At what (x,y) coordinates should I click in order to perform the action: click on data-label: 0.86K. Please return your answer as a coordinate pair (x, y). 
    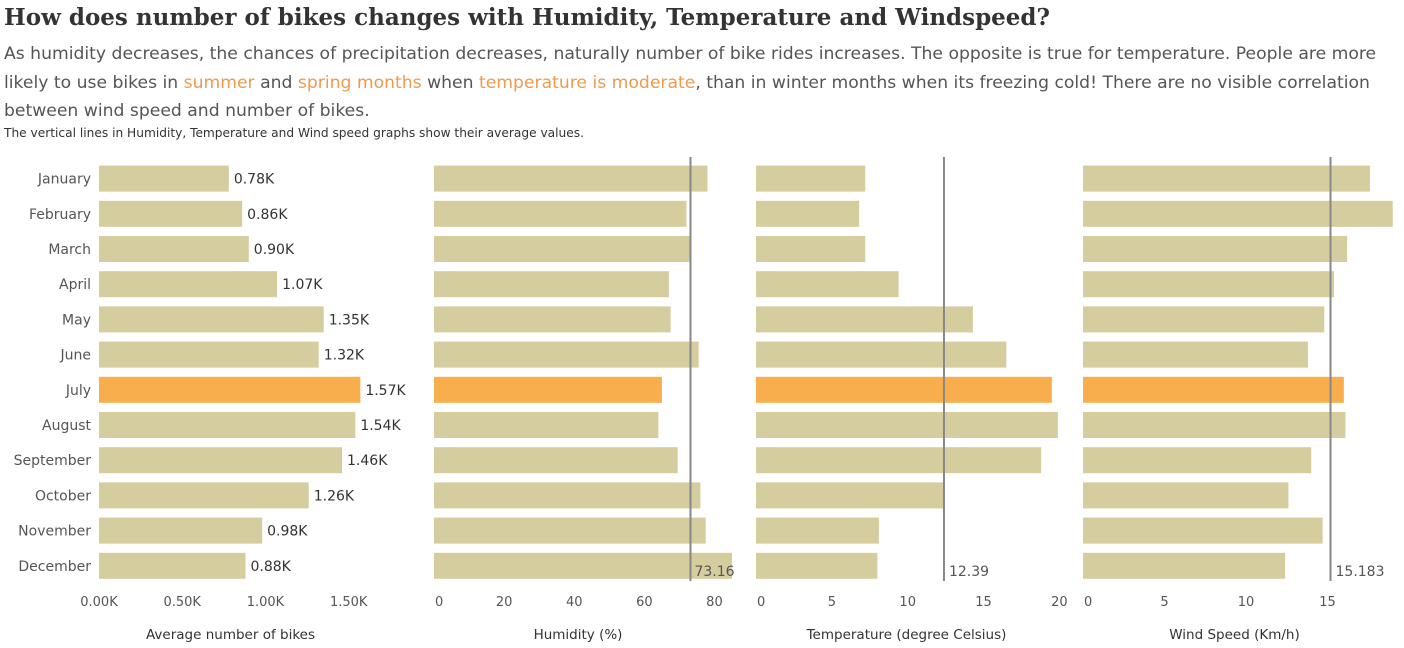
    Looking at the image, I should click on (267, 215).